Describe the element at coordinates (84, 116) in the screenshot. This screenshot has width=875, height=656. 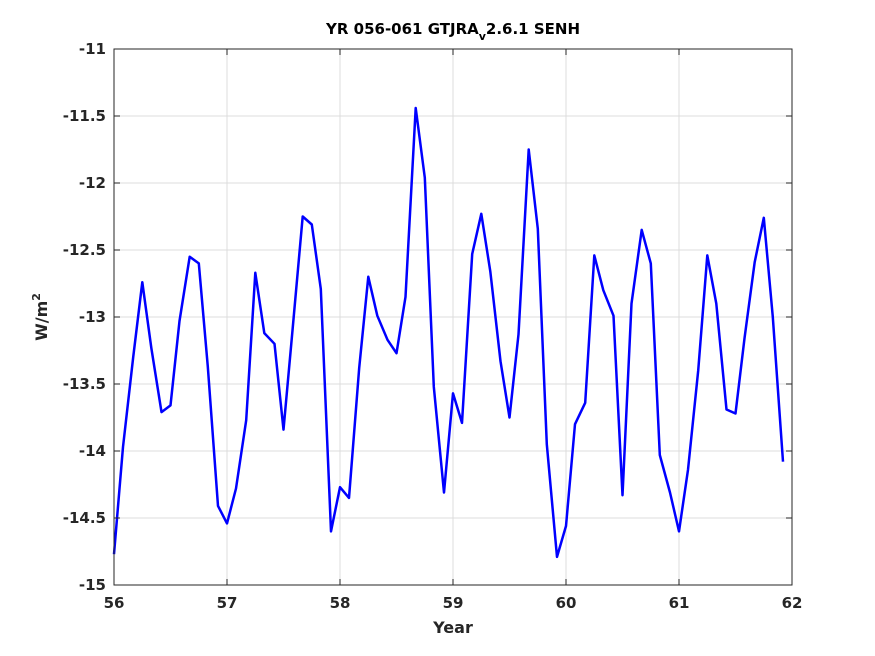
I see `y-tick-label: -11.5` at that location.